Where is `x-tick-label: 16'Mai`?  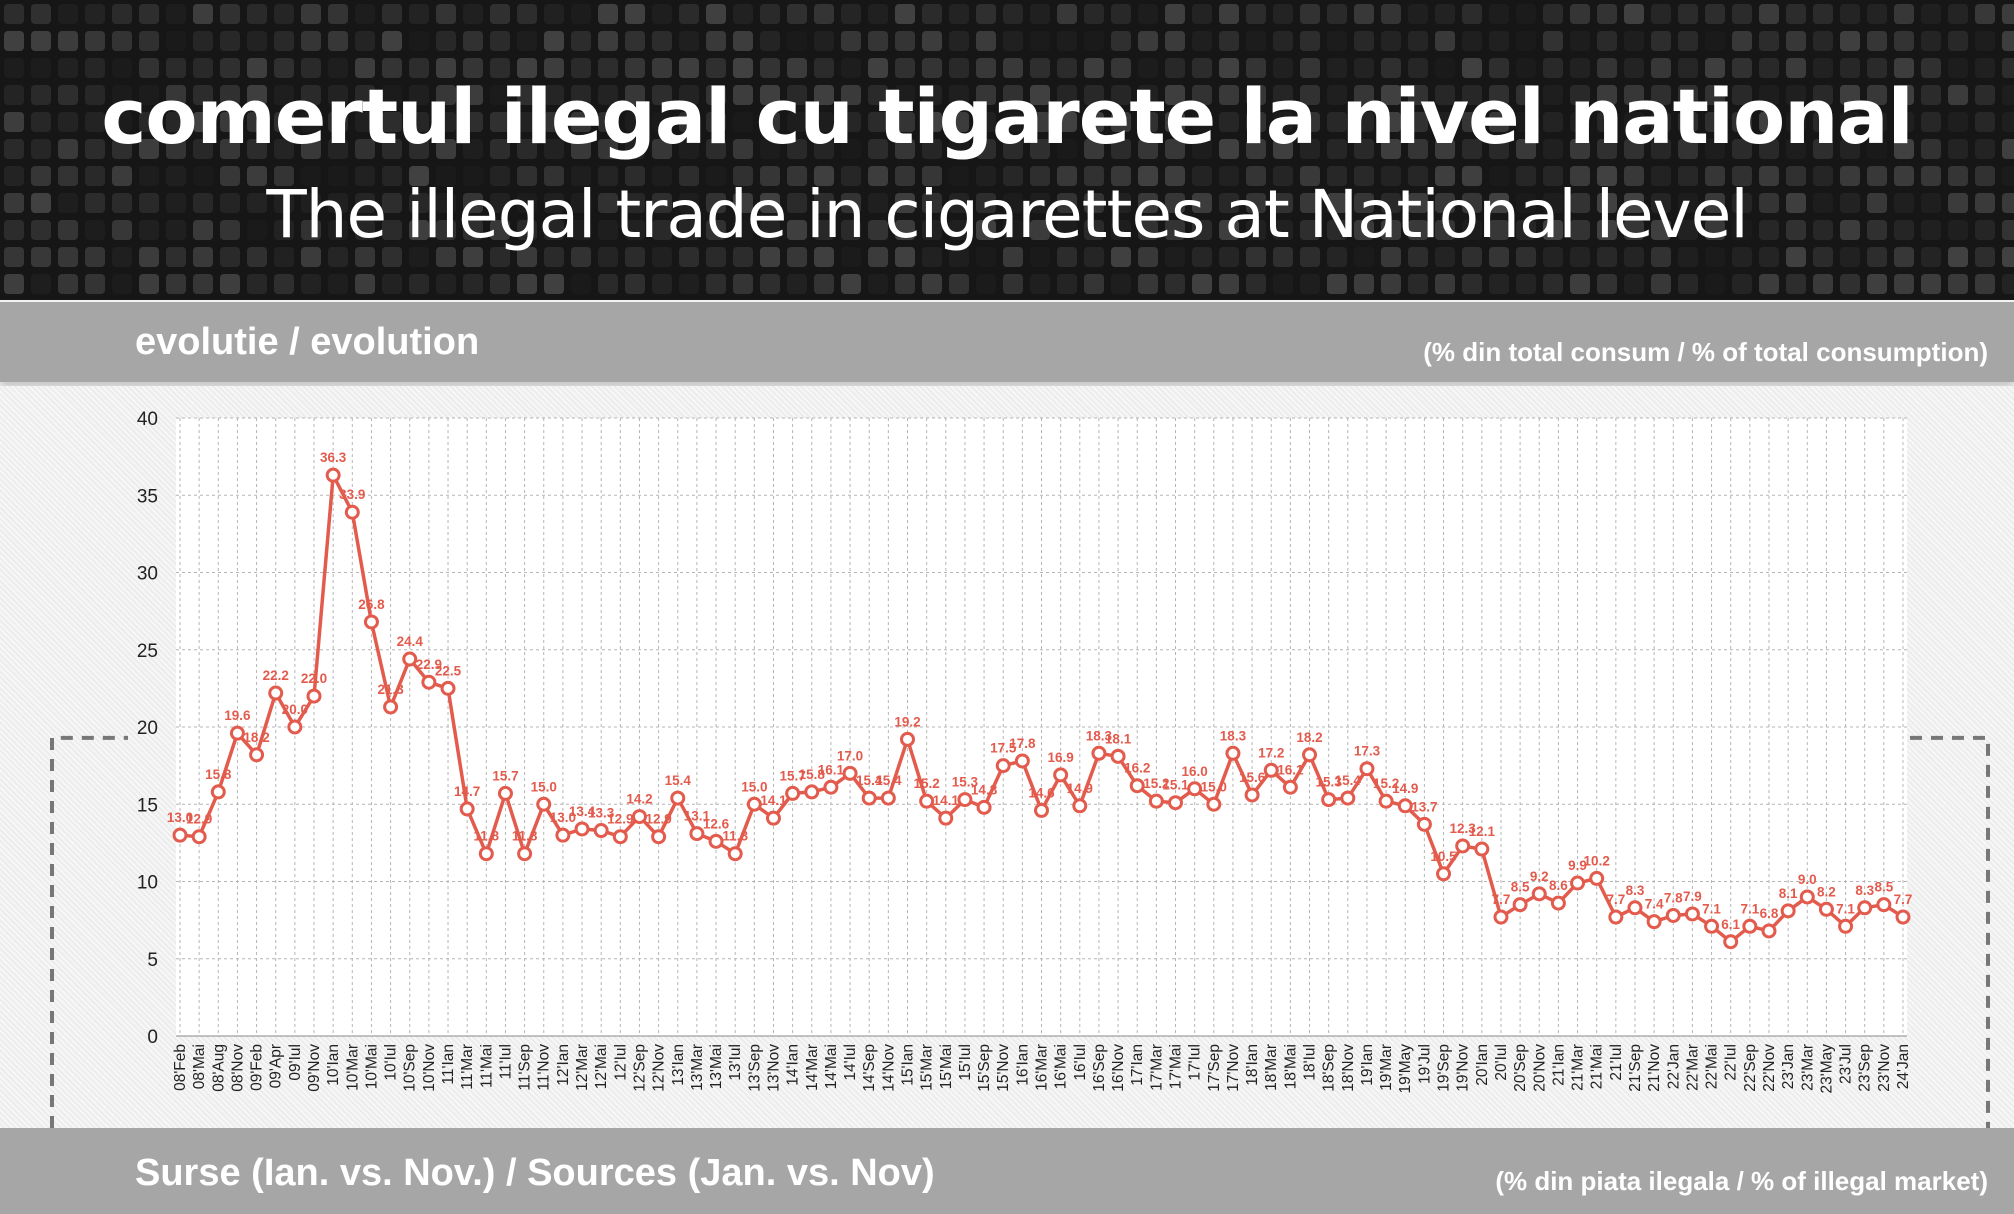
x-tick-label: 16'Mai is located at coordinates (1061, 1066).